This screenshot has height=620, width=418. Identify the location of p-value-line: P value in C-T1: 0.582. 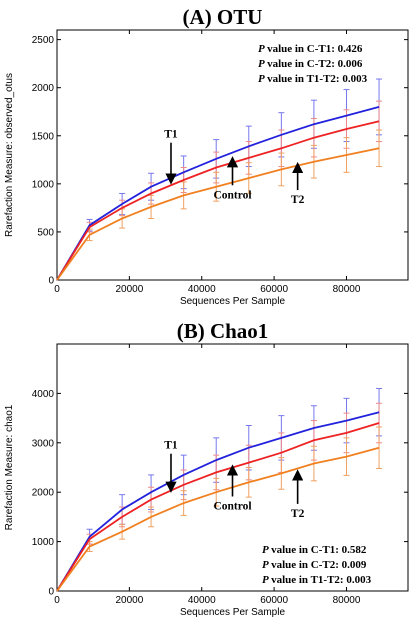
(314, 550).